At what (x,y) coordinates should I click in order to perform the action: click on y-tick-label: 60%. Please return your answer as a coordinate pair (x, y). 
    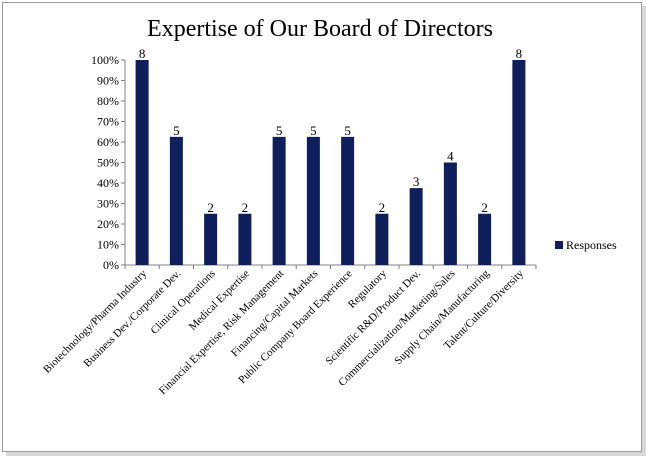
    Looking at the image, I should click on (108, 142).